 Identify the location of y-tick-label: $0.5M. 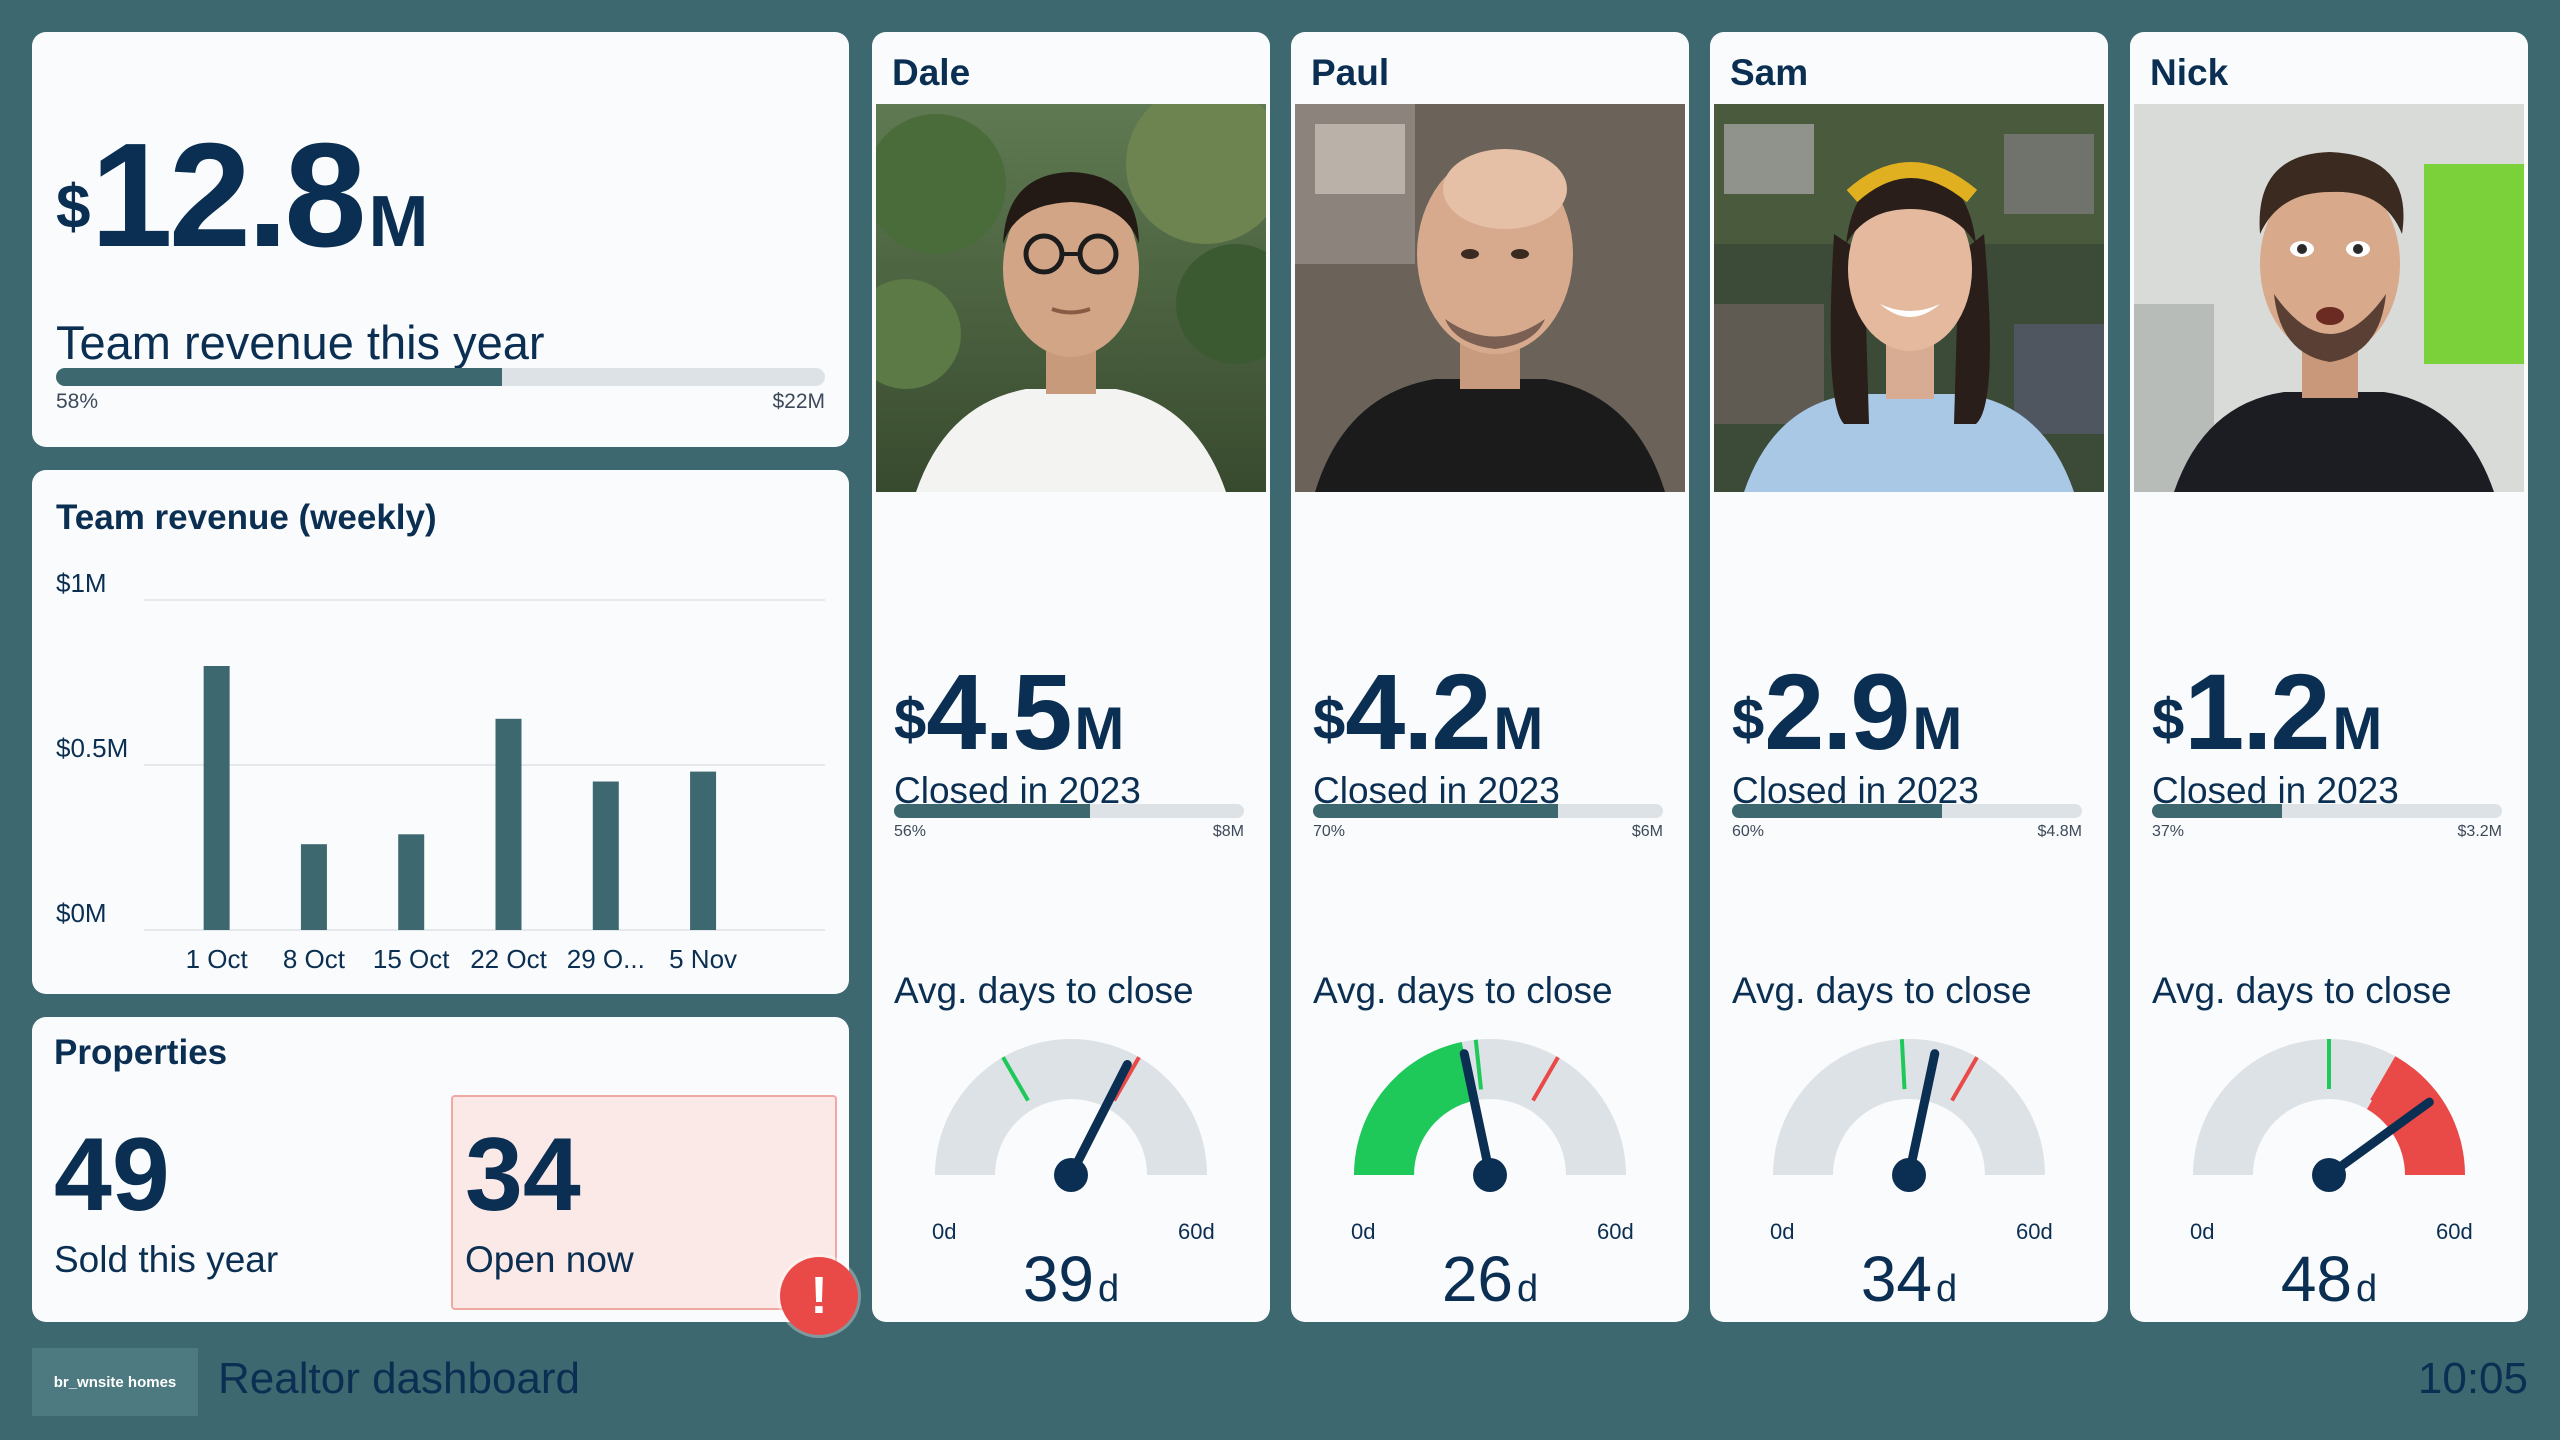
(92, 748).